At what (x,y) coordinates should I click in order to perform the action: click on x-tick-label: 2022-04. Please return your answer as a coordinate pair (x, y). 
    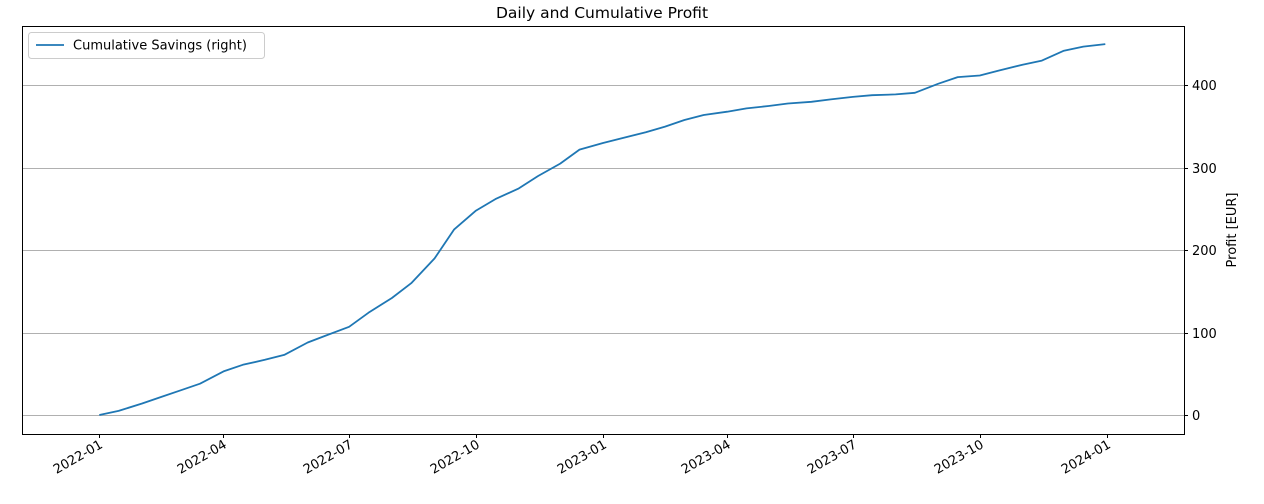
    Looking at the image, I should click on (202, 457).